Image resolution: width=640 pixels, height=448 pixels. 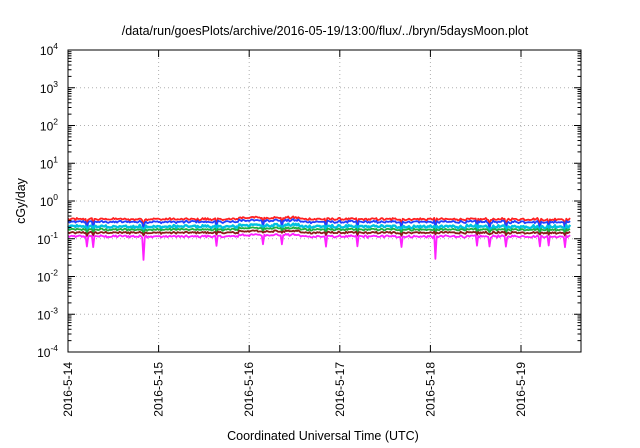 I want to click on y-tick-label: 10³, so click(x=49, y=87).